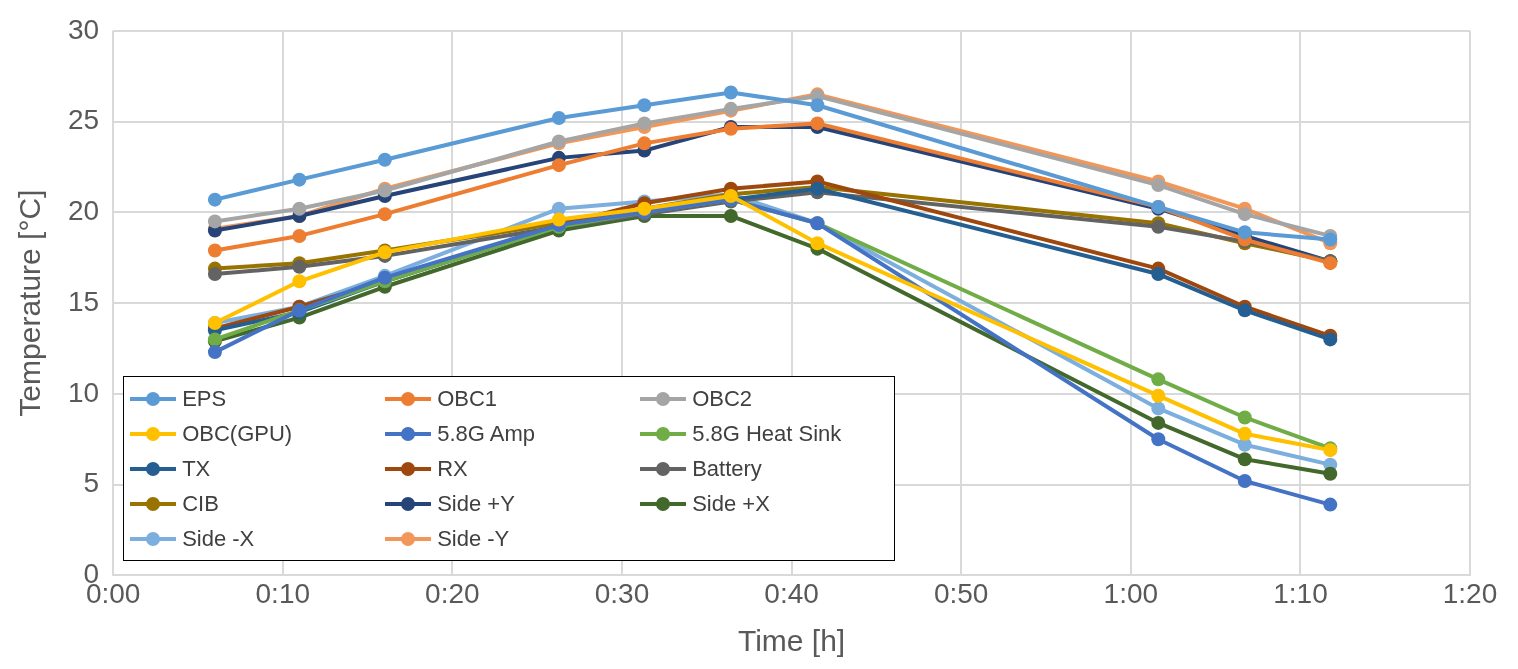 This screenshot has width=1518, height=669. What do you see at coordinates (727, 468) in the screenshot?
I see `legend-label: Battery` at bounding box center [727, 468].